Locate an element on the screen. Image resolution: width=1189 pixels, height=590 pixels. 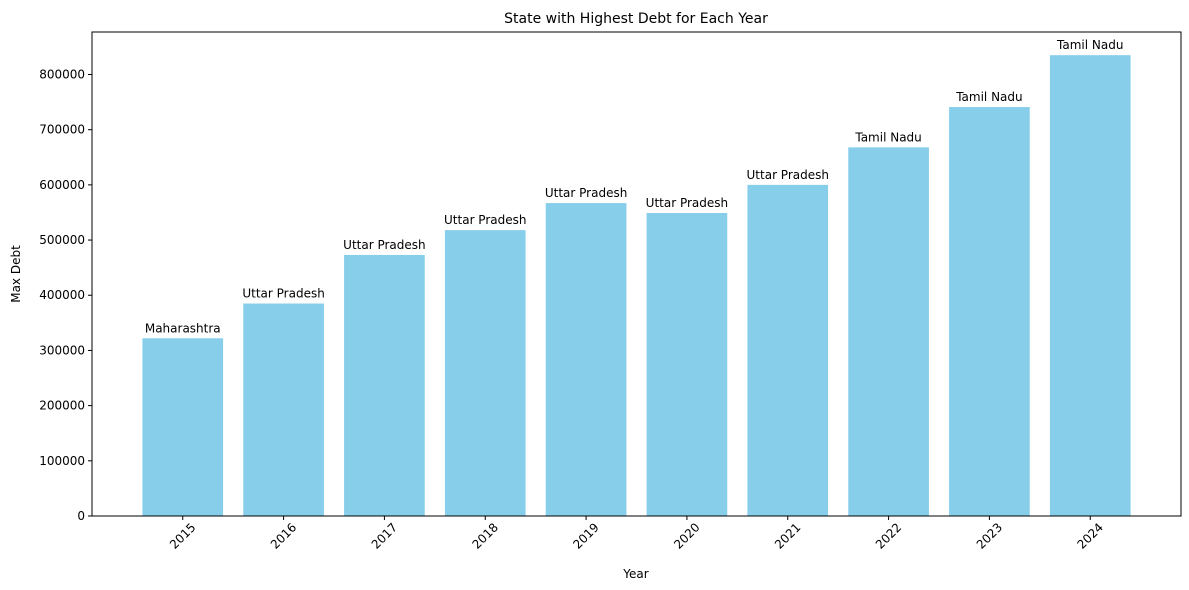
bar-label-2024: Tamil Nadu is located at coordinates (1089, 45).